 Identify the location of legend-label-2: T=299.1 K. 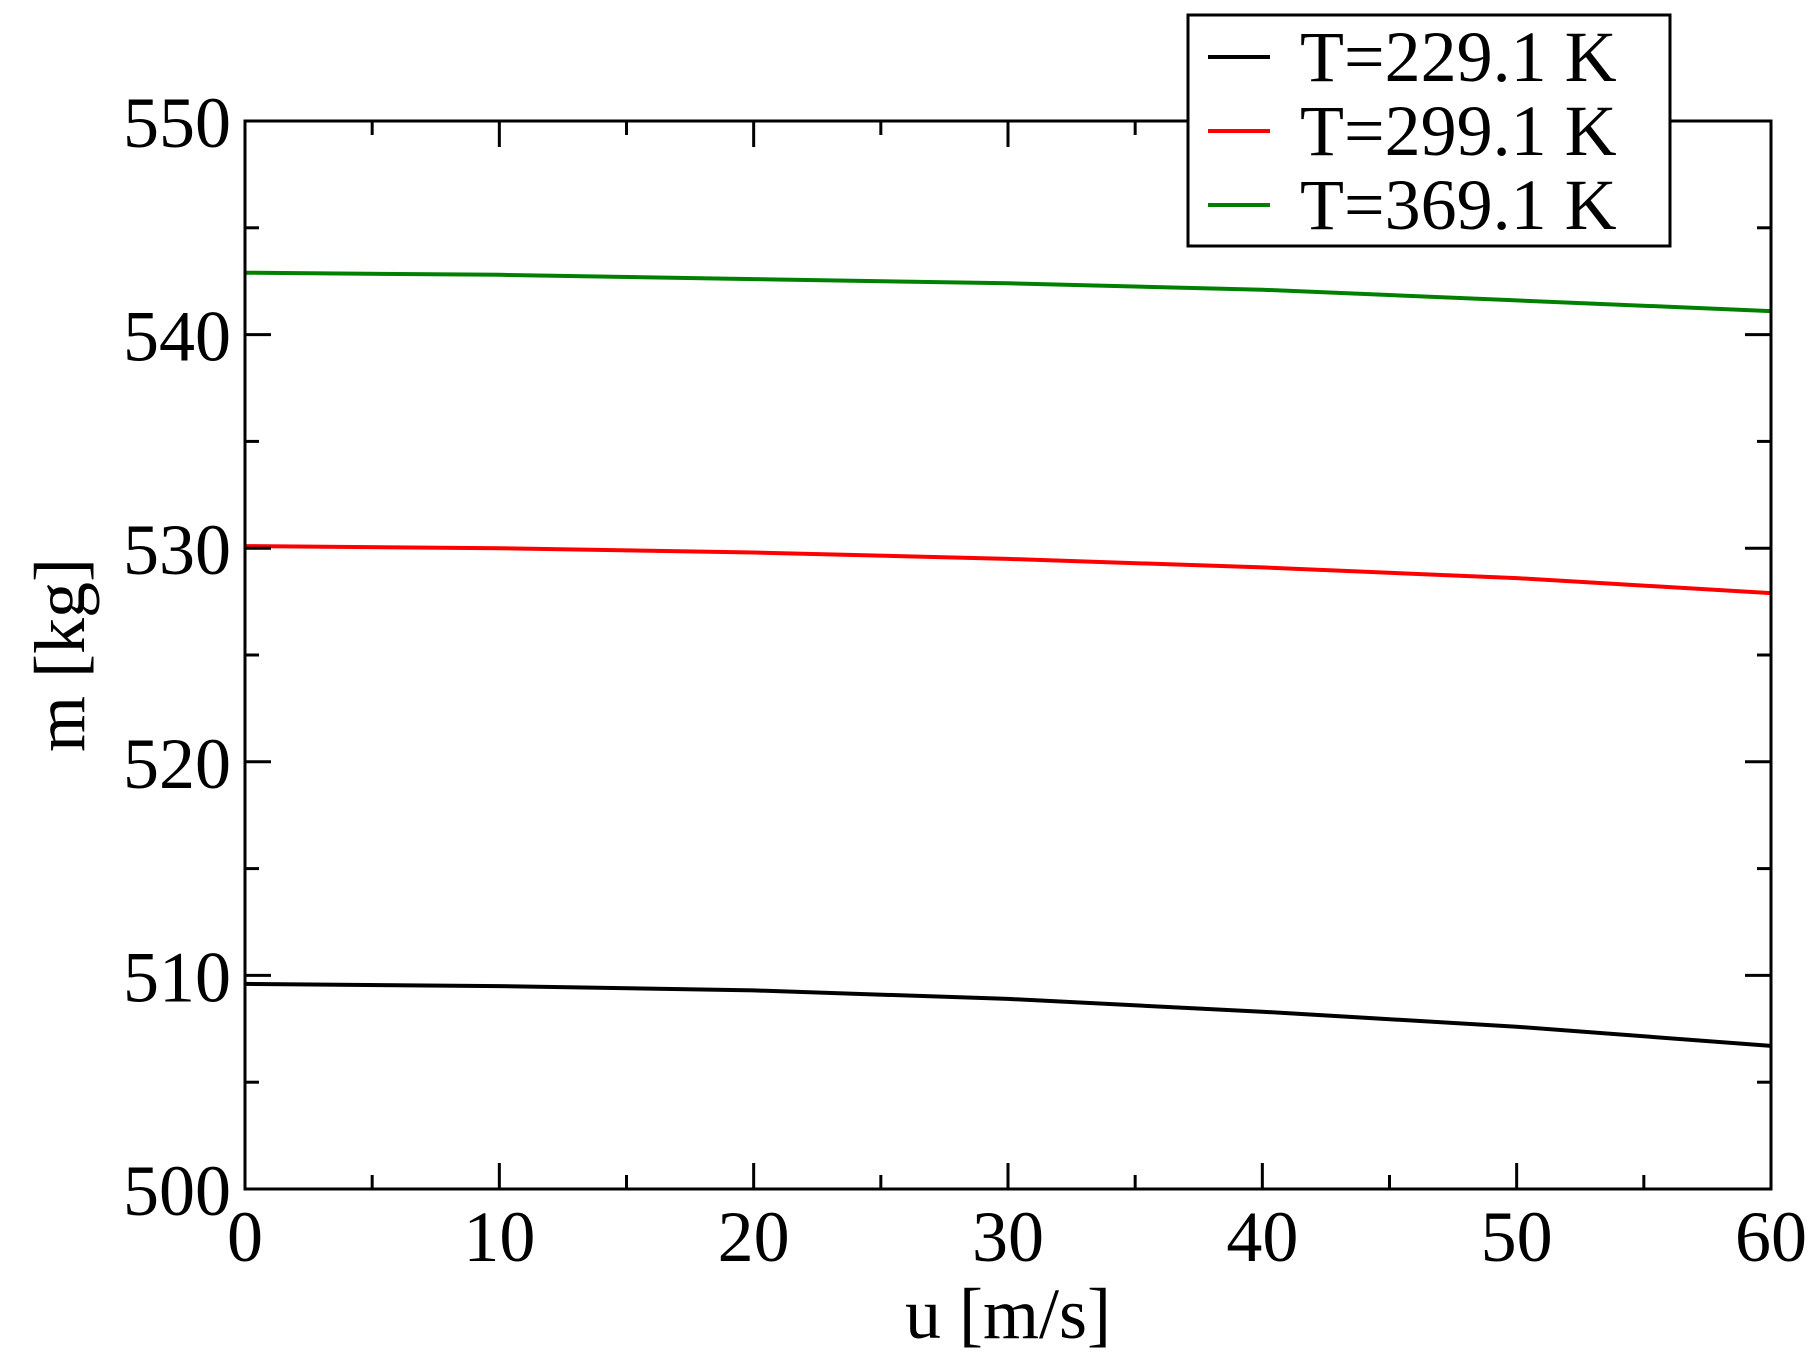
(1458, 131).